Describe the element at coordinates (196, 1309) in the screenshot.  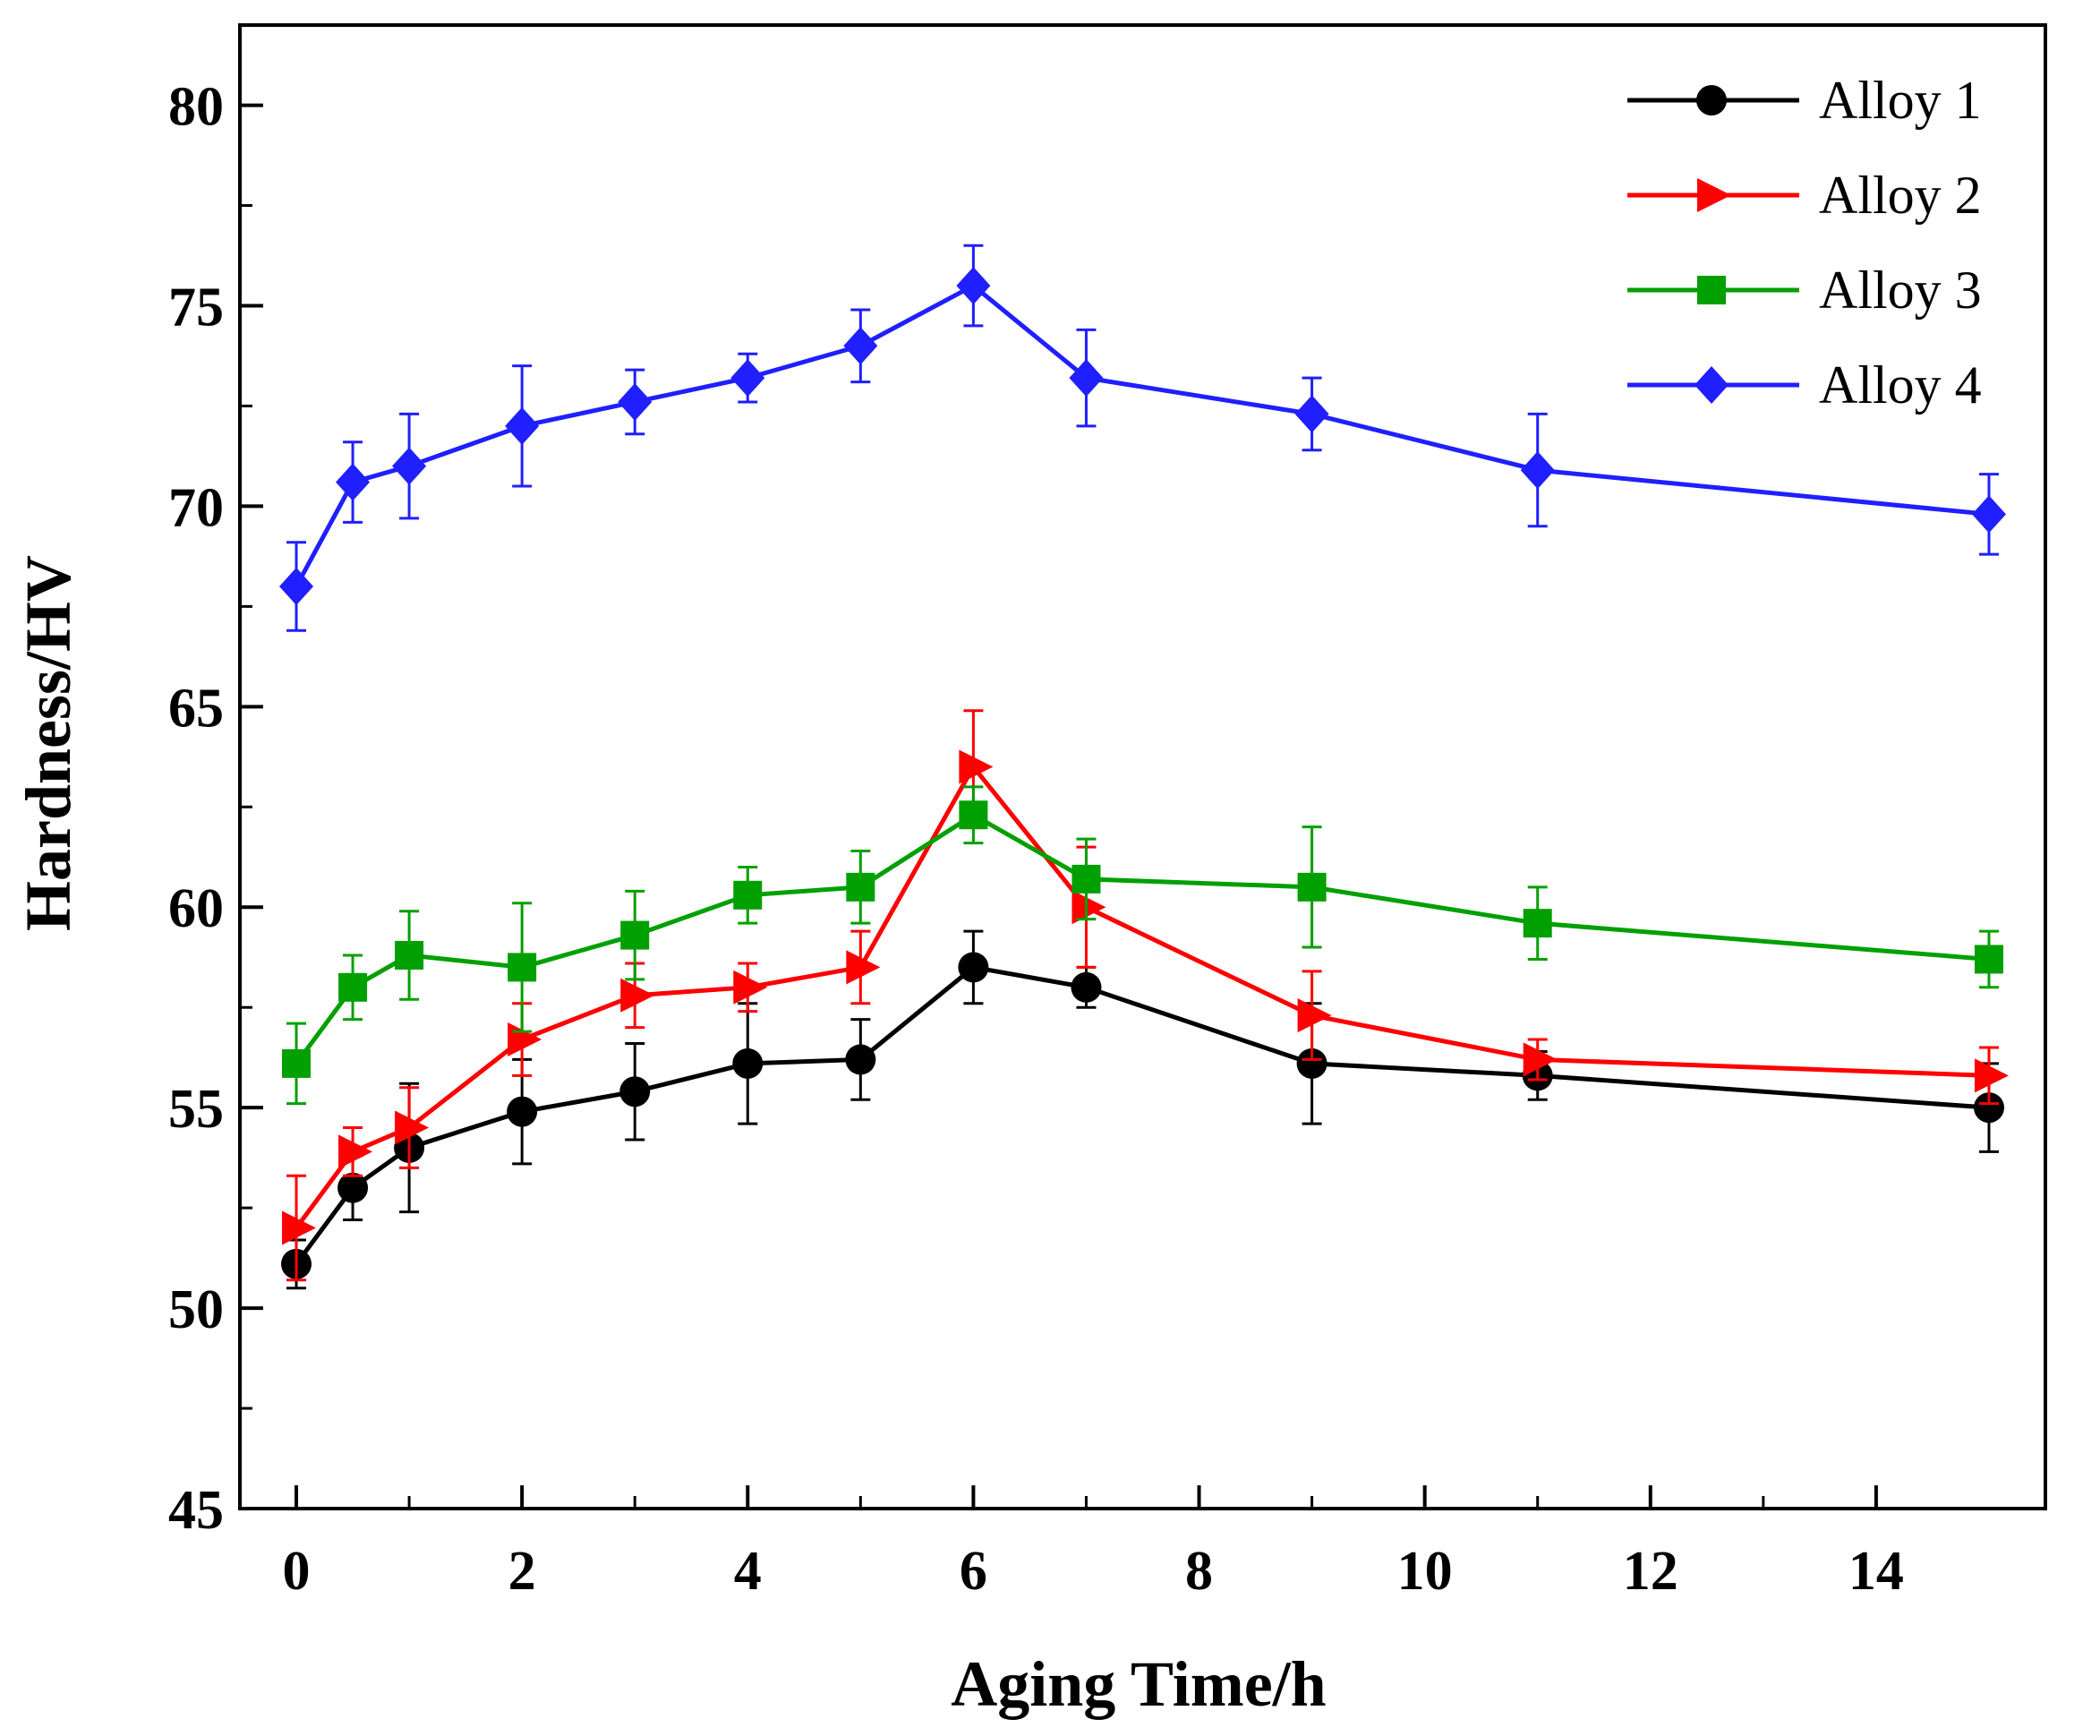
I see `y-tick-label: 50` at that location.